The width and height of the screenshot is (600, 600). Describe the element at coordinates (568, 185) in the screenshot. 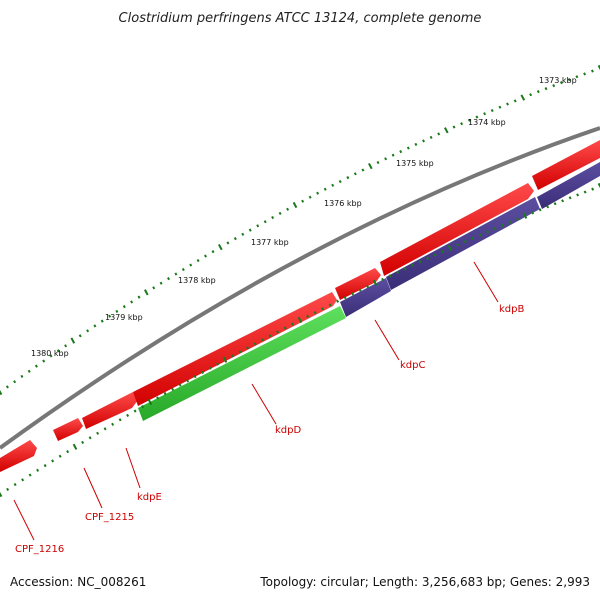

I see `domain-next-transporter` at that location.